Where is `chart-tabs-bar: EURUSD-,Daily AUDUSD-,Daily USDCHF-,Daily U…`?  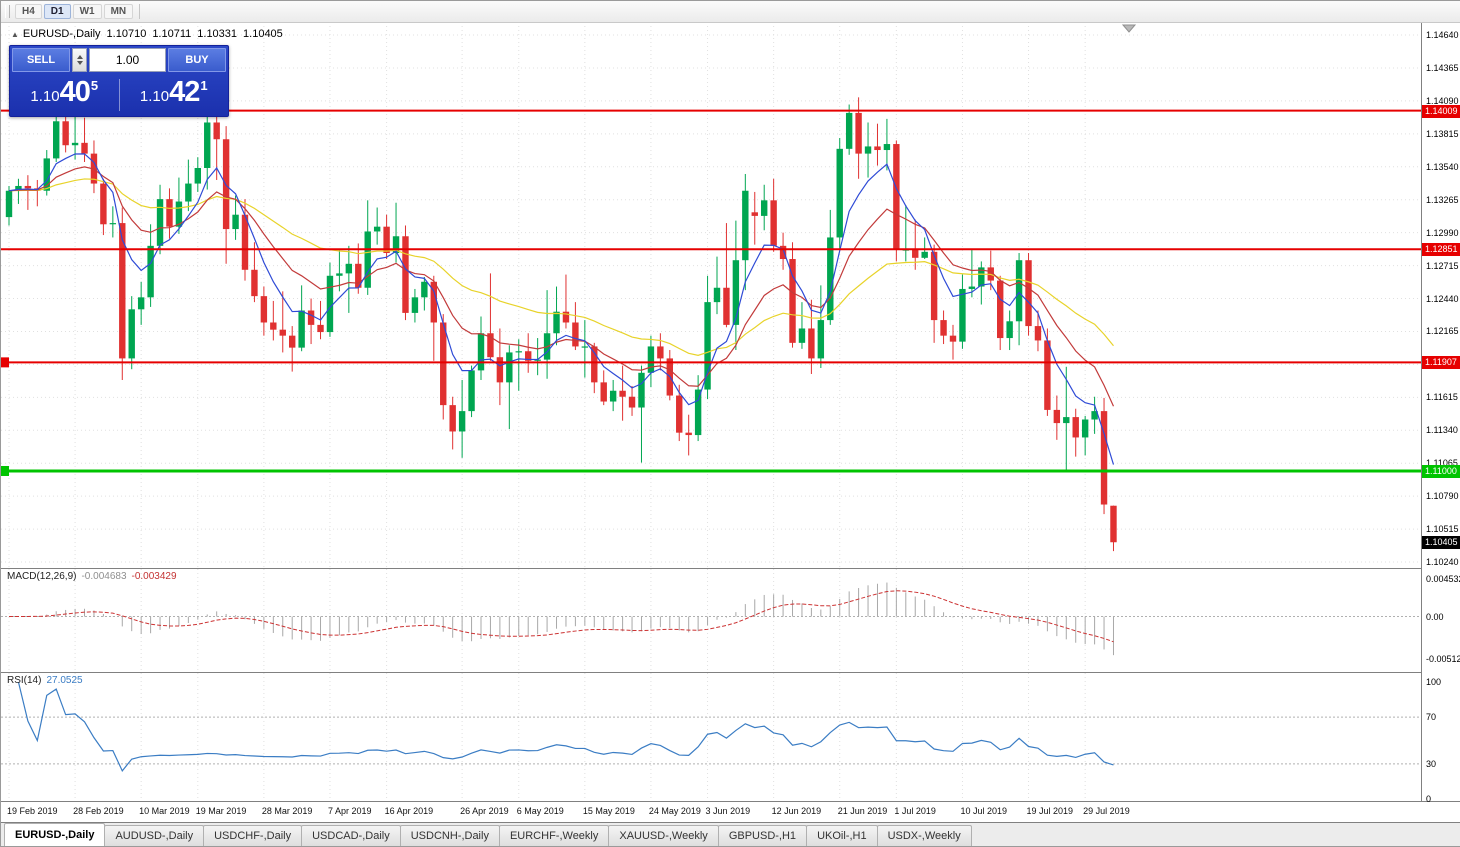
chart-tabs-bar: EURUSD-,Daily AUDUSD-,Daily USDCHF-,Daily U… is located at coordinates (730, 834).